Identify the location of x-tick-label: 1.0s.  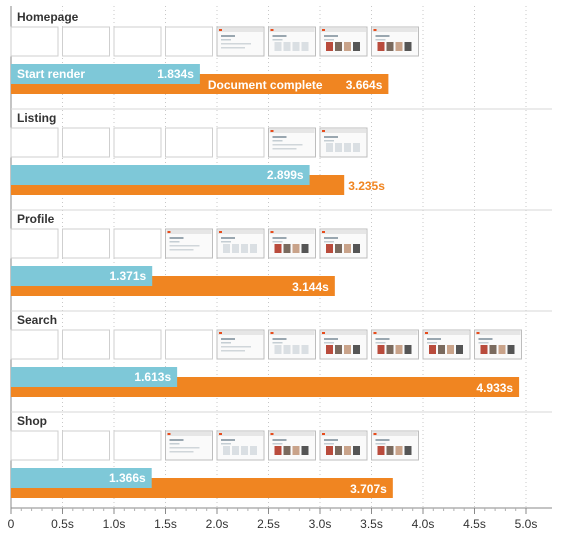
(114, 524).